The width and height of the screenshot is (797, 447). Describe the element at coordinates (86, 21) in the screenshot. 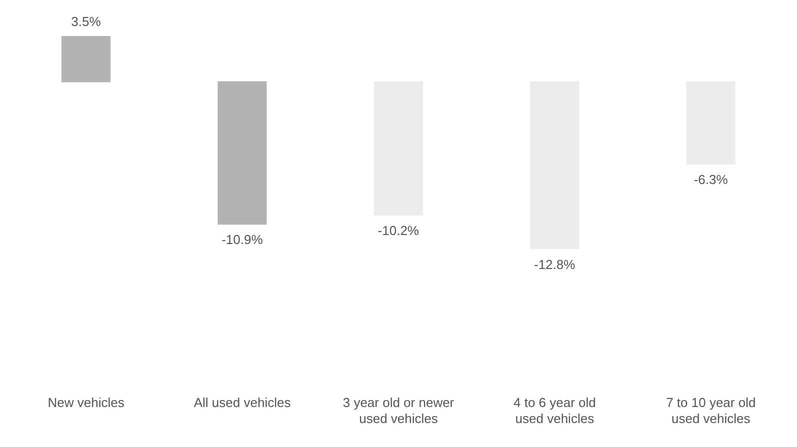

I see `data-label: 3.5%` at that location.